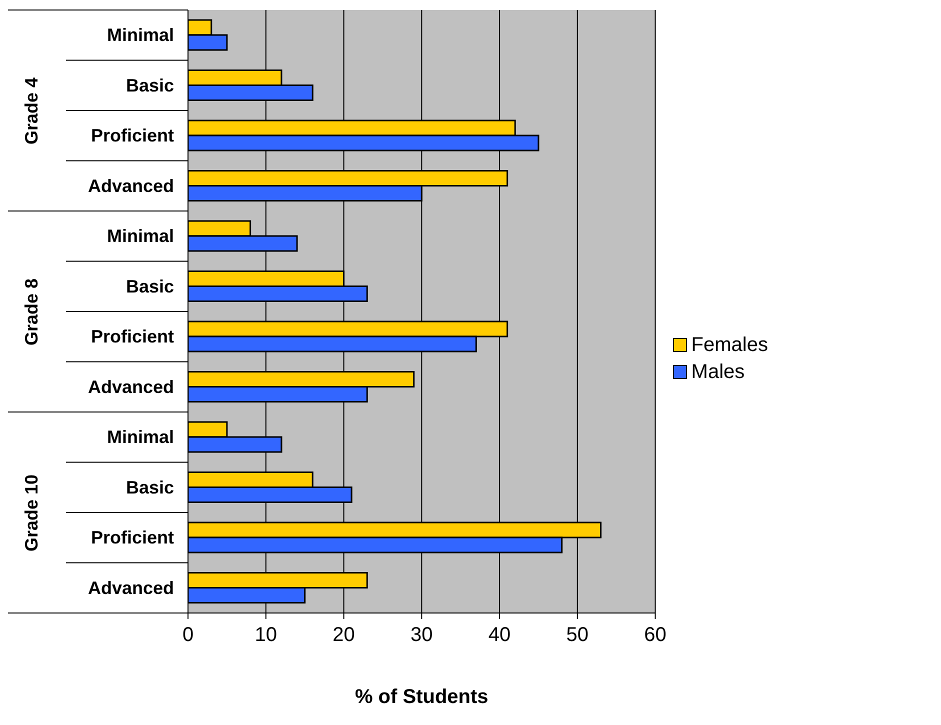 The image size is (941, 725). What do you see at coordinates (421, 697) in the screenshot?
I see `x-axis-title: % of Students` at bounding box center [421, 697].